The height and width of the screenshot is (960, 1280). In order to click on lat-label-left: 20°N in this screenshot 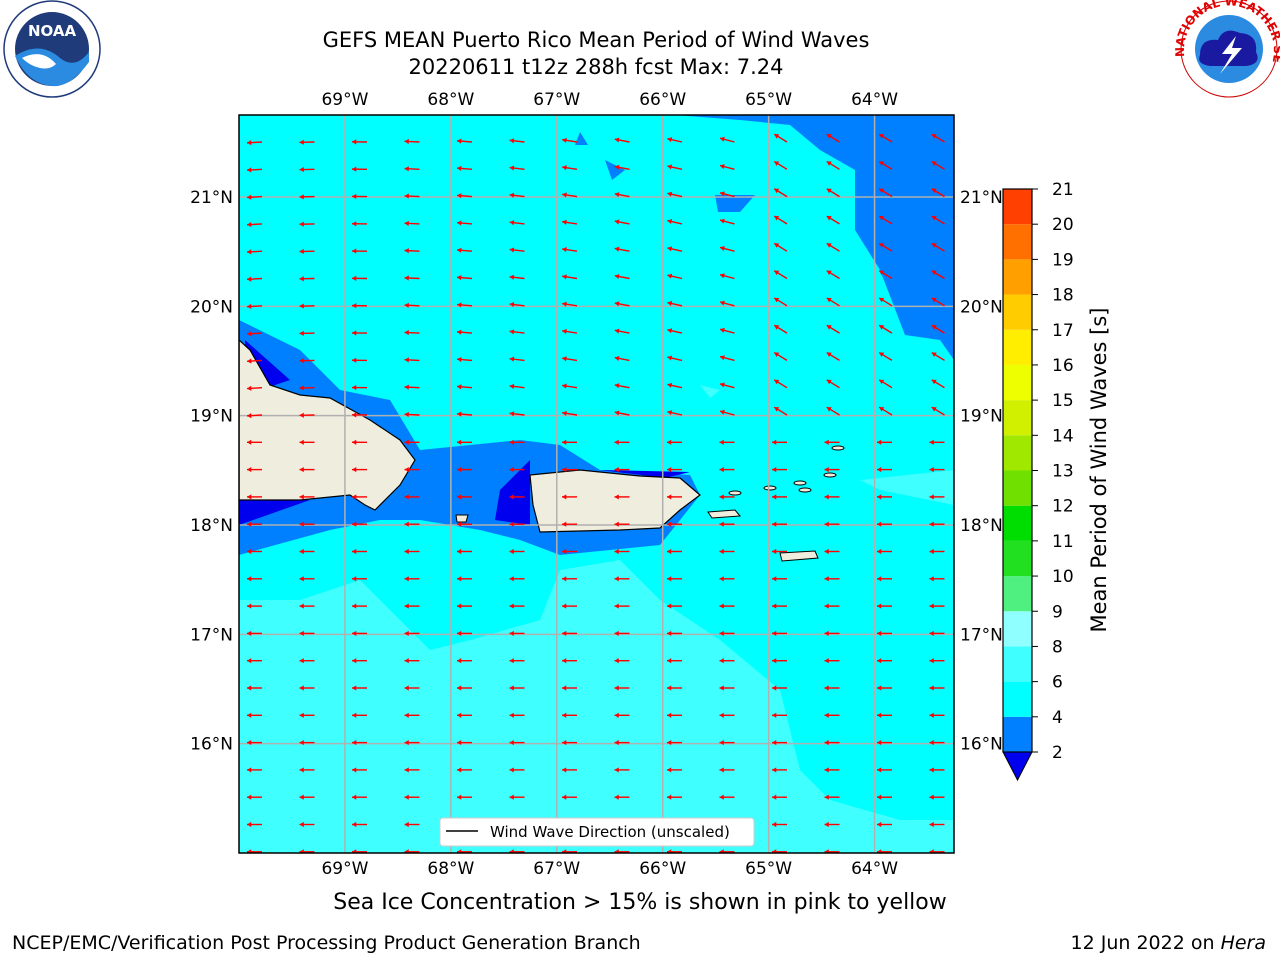, I will do `click(211, 307)`.